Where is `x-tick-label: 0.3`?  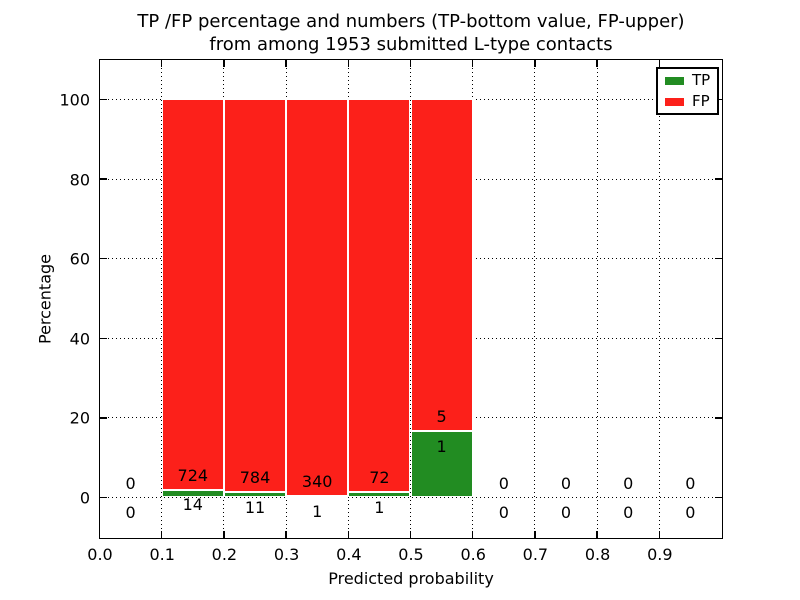 x-tick-label: 0.3 is located at coordinates (286, 554).